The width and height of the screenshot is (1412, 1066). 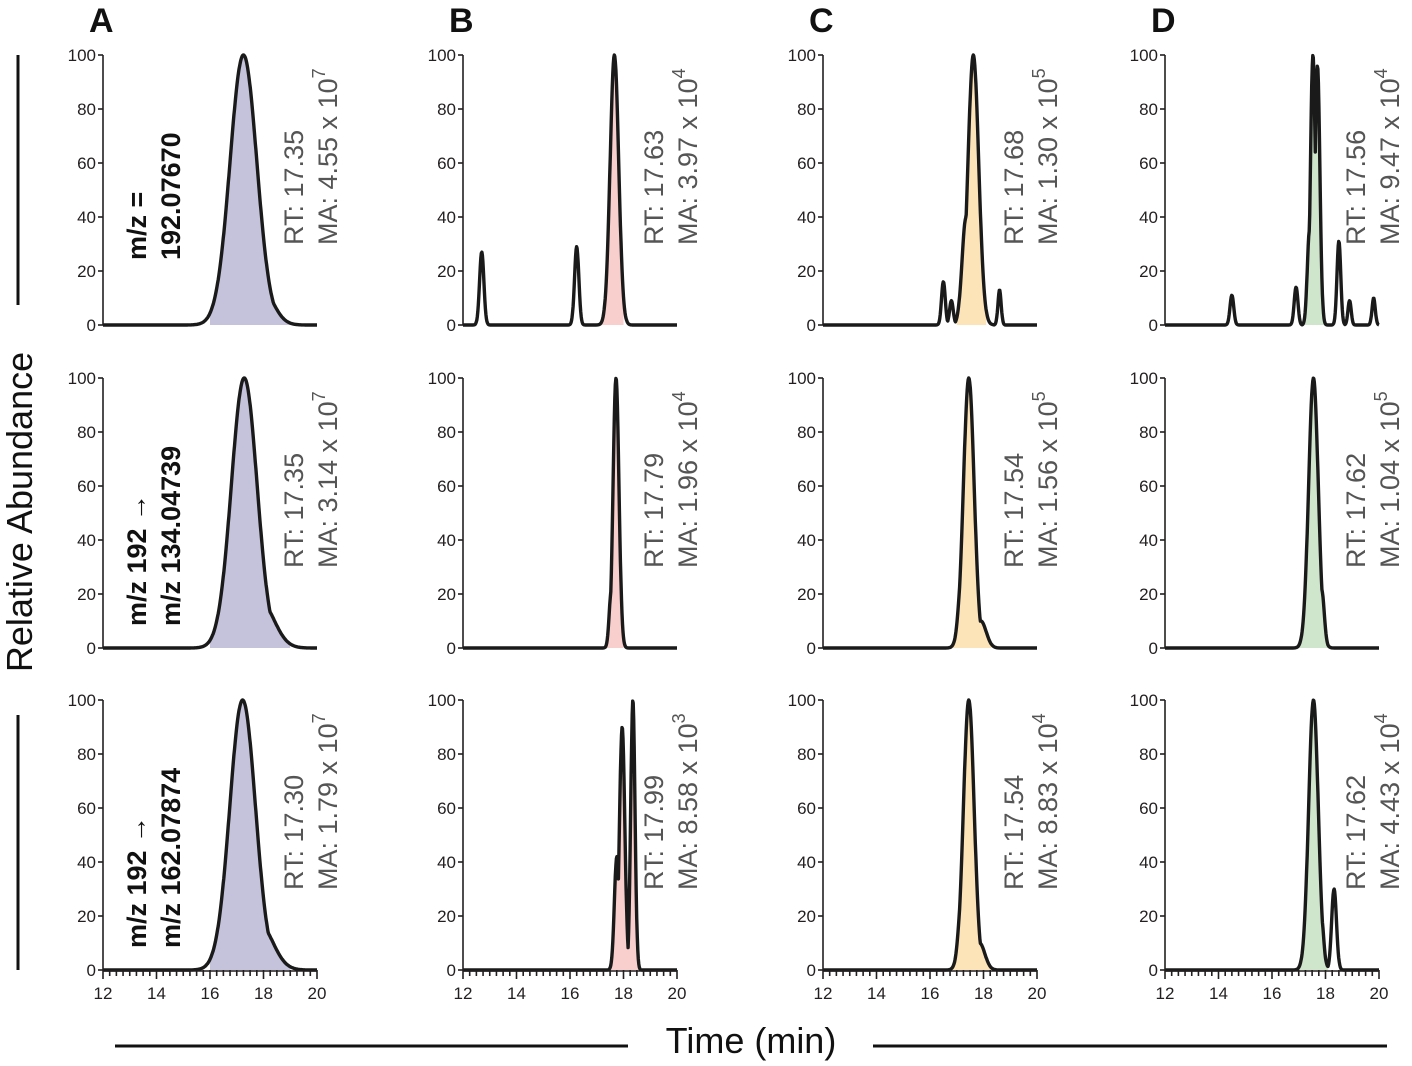 I want to click on panel-b-2: 0 20 40 60 80 100 RT: 17.79 MA: 1.96 x 104, so click(x=565, y=513).